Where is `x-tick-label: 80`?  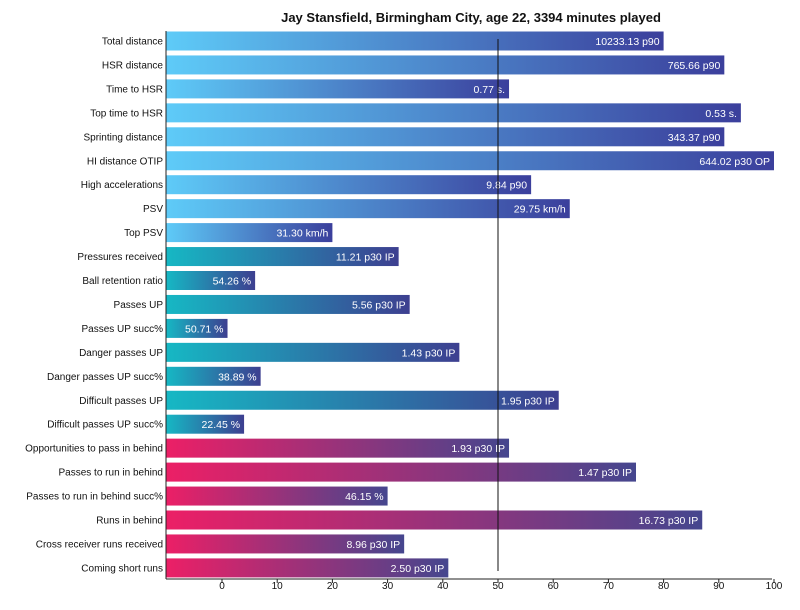
x-tick-label: 80 is located at coordinates (664, 586).